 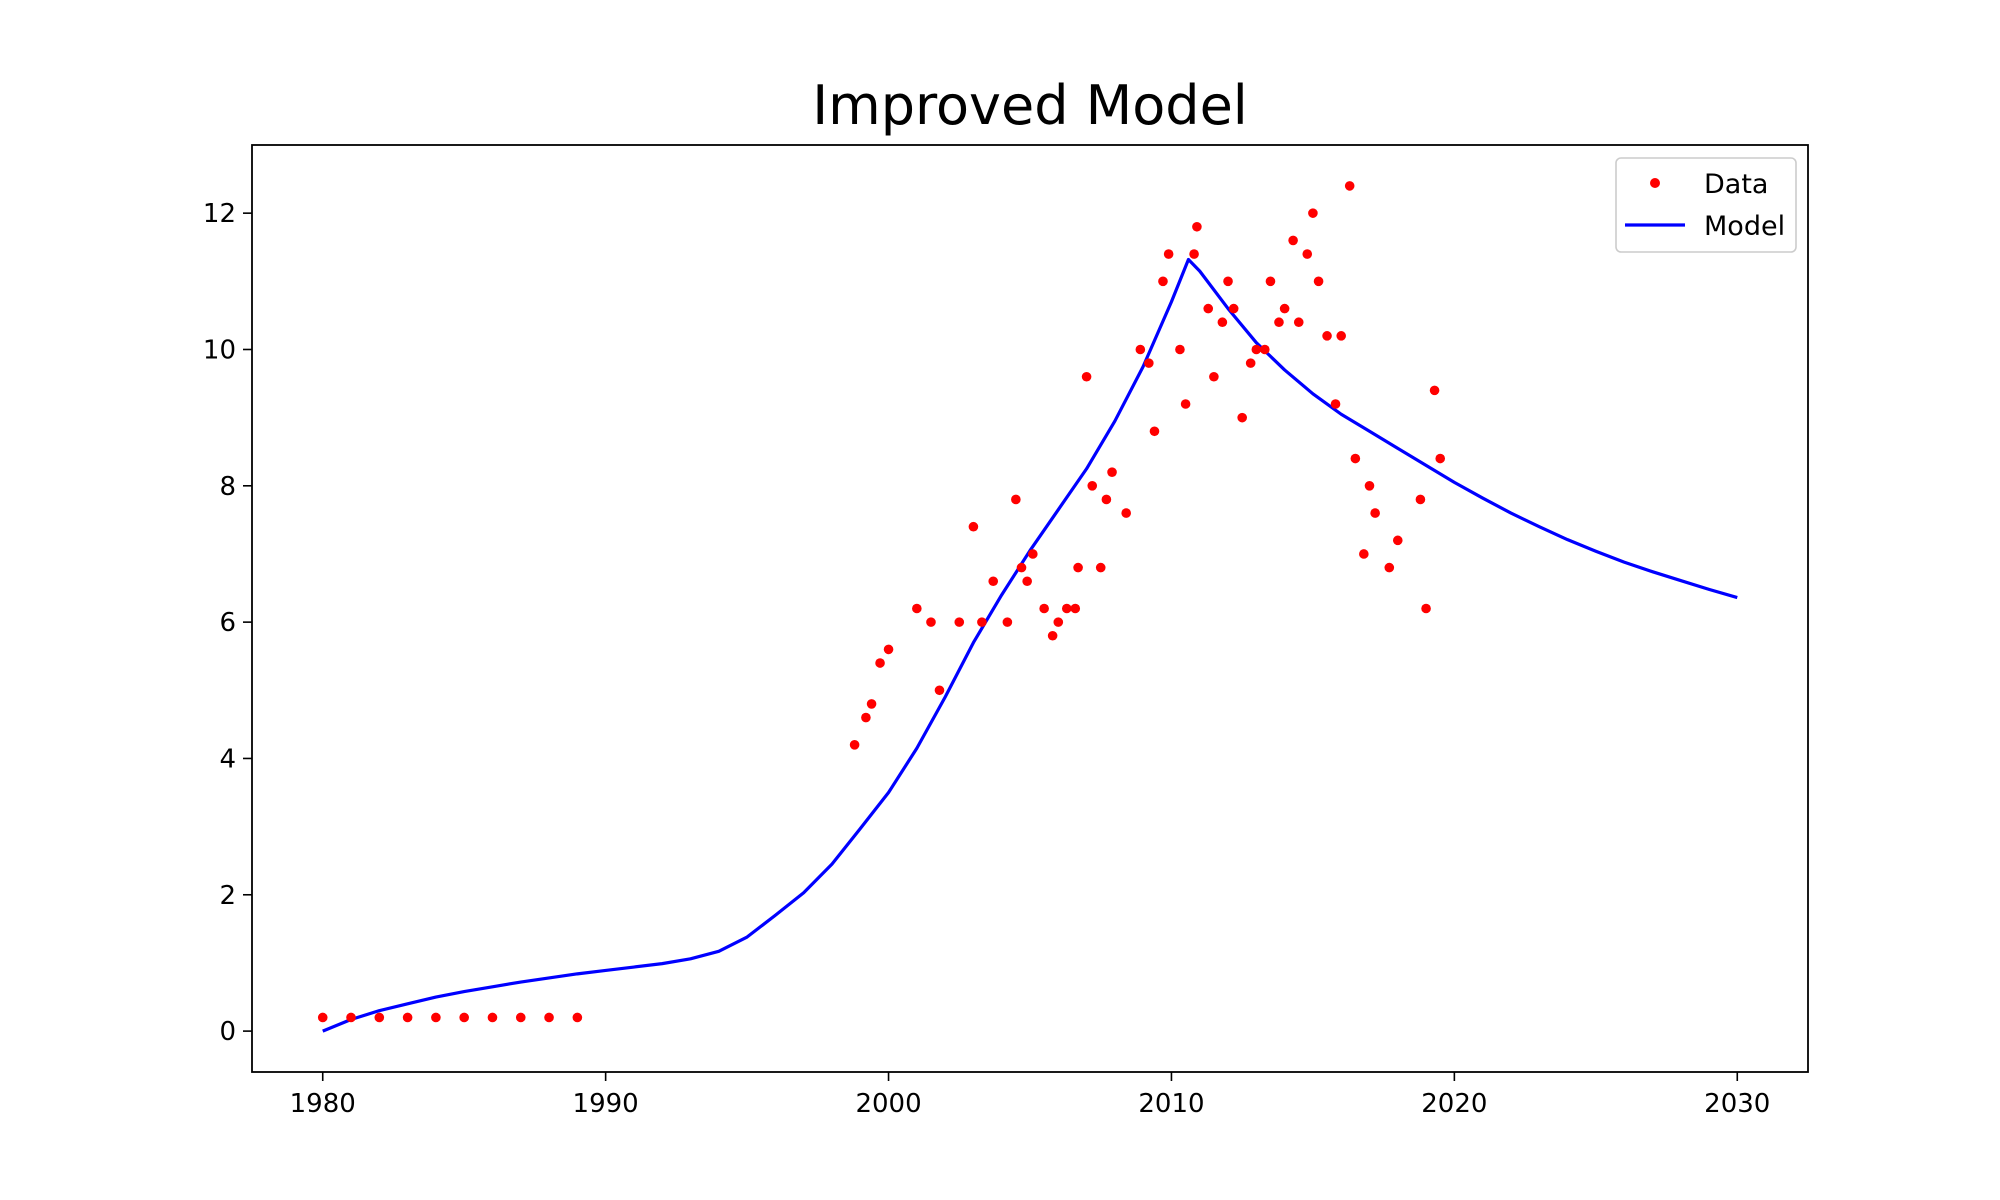 What do you see at coordinates (1744, 226) in the screenshot?
I see `legend-model-label: Model` at bounding box center [1744, 226].